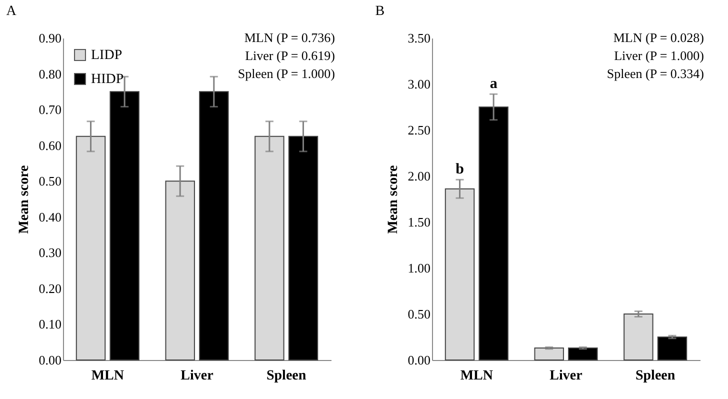 This screenshot has height=399, width=728. What do you see at coordinates (50, 74) in the screenshot?
I see `y-tick-label: 0.80` at bounding box center [50, 74].